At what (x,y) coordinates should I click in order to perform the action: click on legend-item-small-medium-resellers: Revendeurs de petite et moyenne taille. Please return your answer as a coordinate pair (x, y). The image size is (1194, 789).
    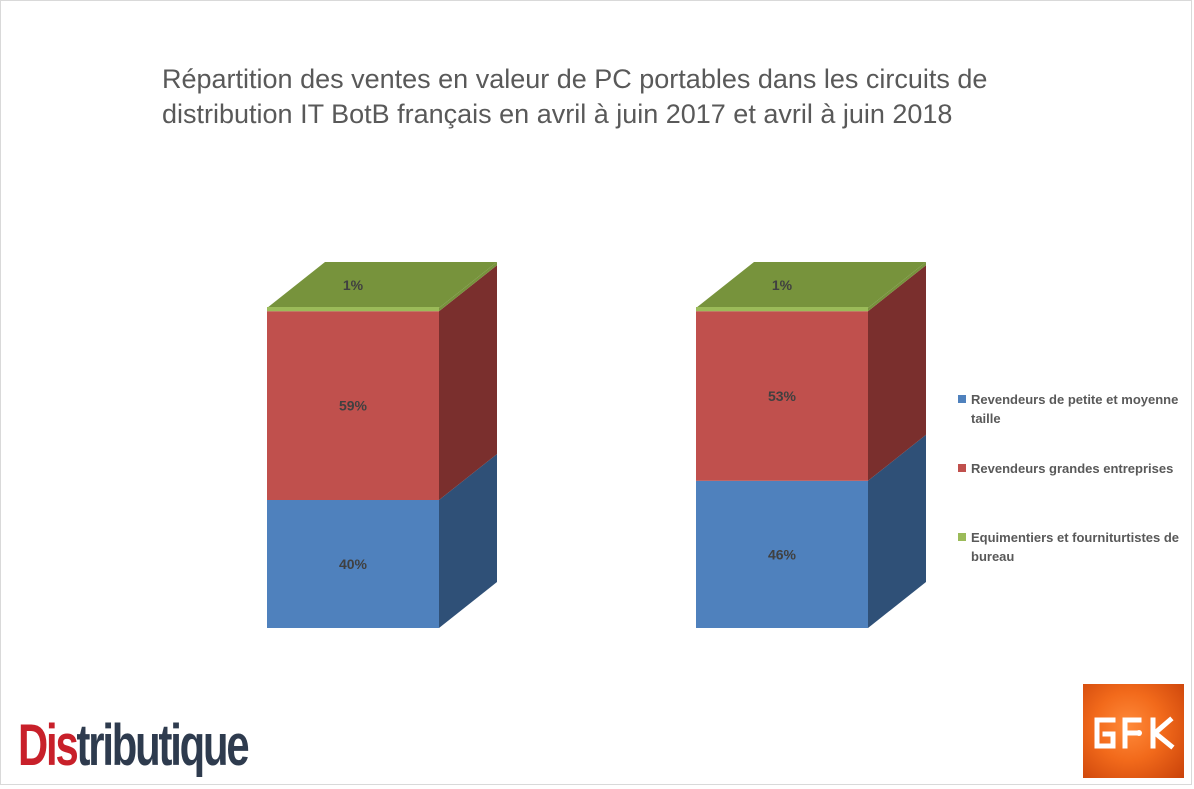
    Looking at the image, I should click on (1072, 409).